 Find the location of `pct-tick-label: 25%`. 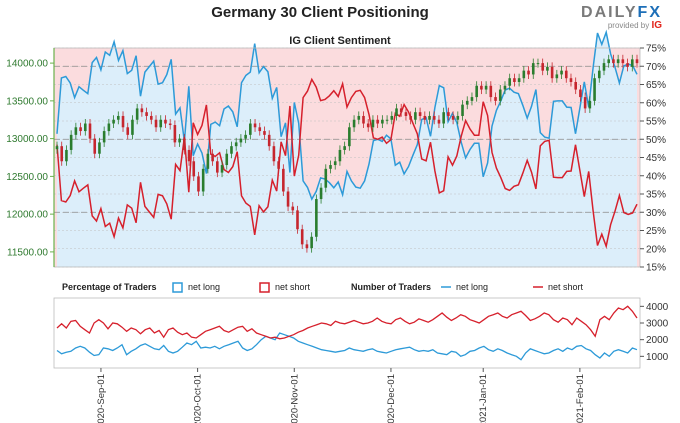

pct-tick-label: 25% is located at coordinates (656, 231).